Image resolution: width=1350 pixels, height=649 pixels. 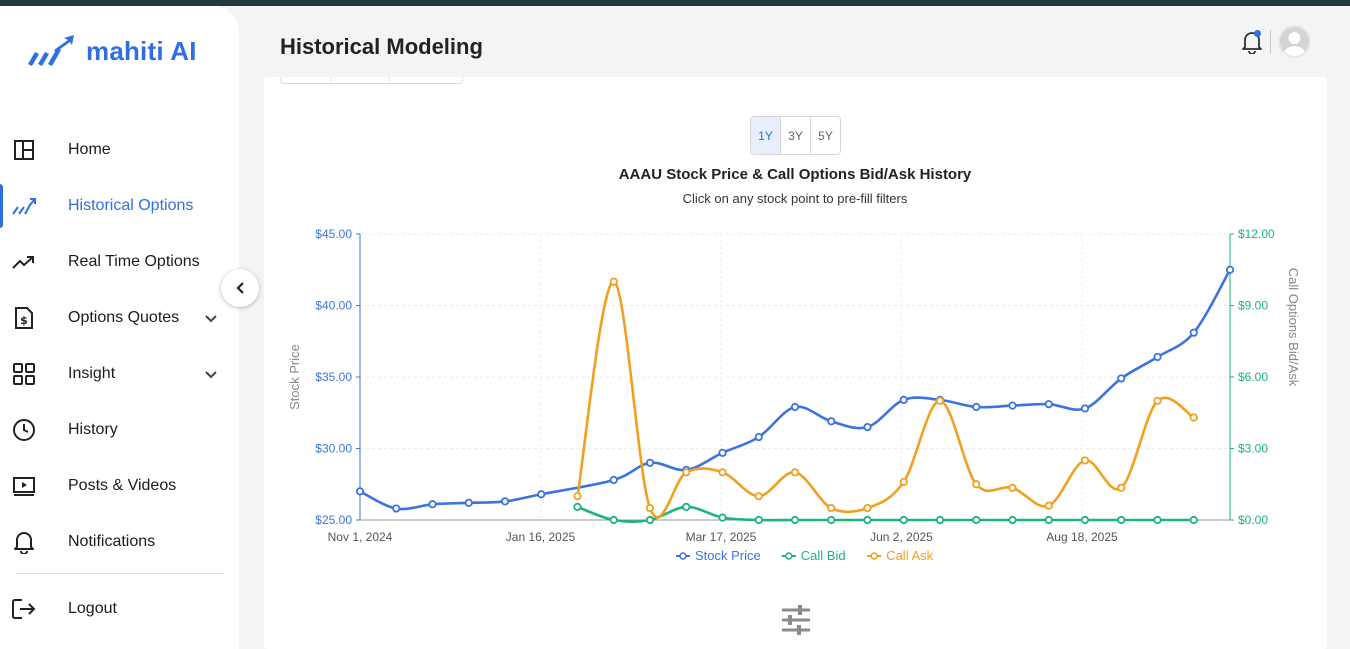 What do you see at coordinates (119, 150) in the screenshot?
I see `sidebar-item-home: Home` at bounding box center [119, 150].